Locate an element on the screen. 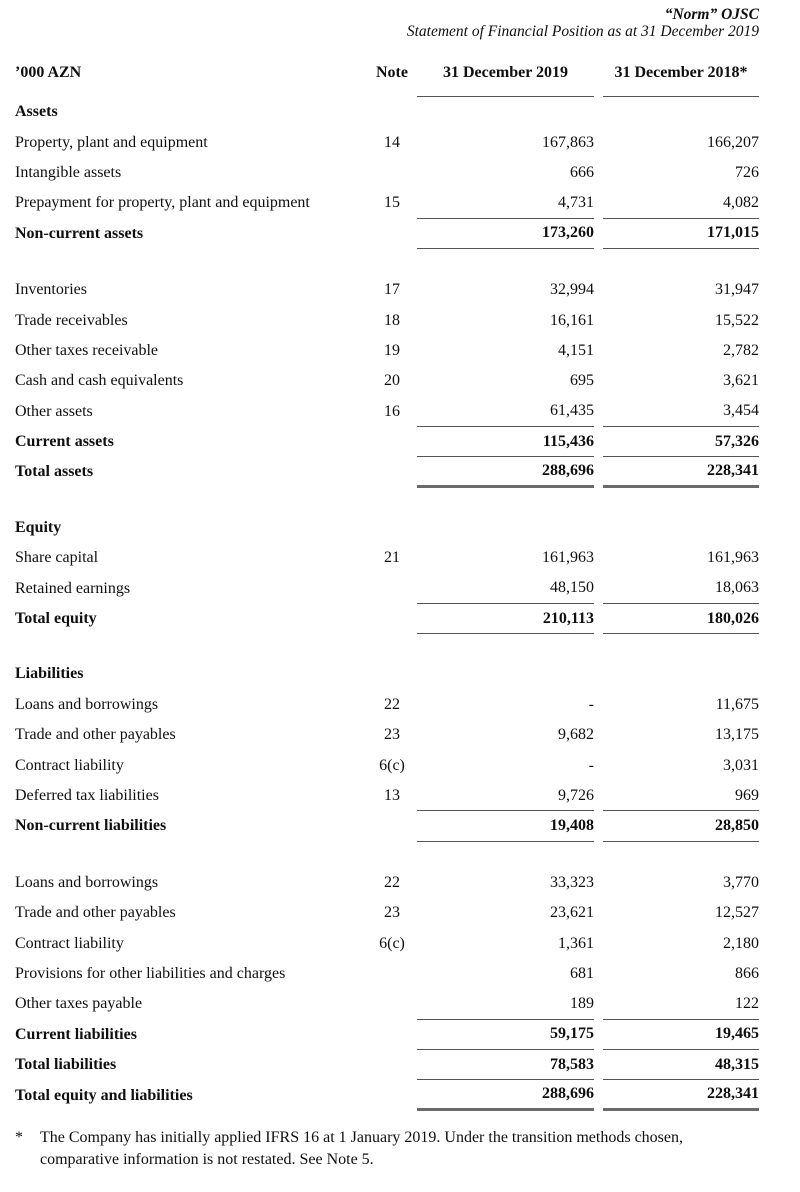  table-row: Loans and borrowings 22 33,323 3,770 is located at coordinates (387, 883).